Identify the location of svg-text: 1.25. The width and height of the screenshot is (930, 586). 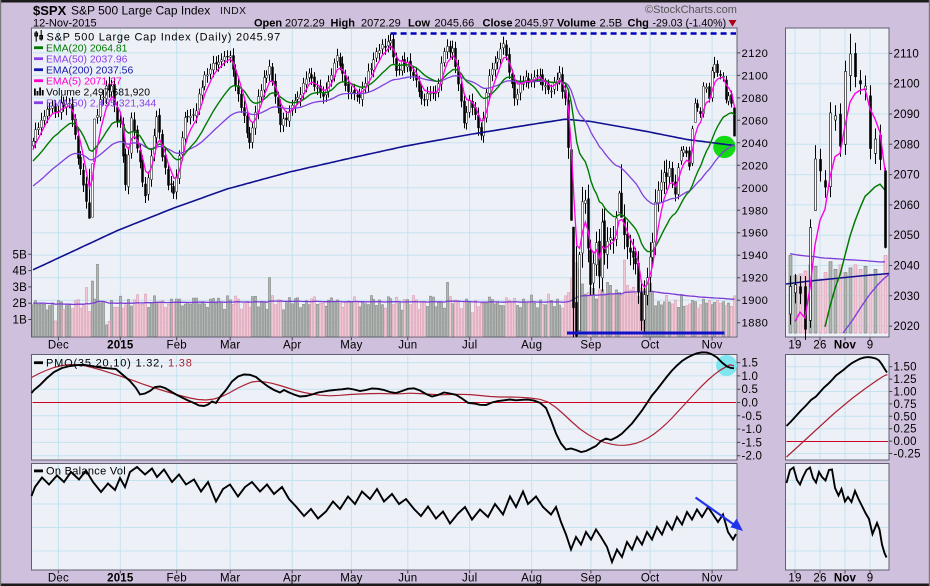
(905, 380).